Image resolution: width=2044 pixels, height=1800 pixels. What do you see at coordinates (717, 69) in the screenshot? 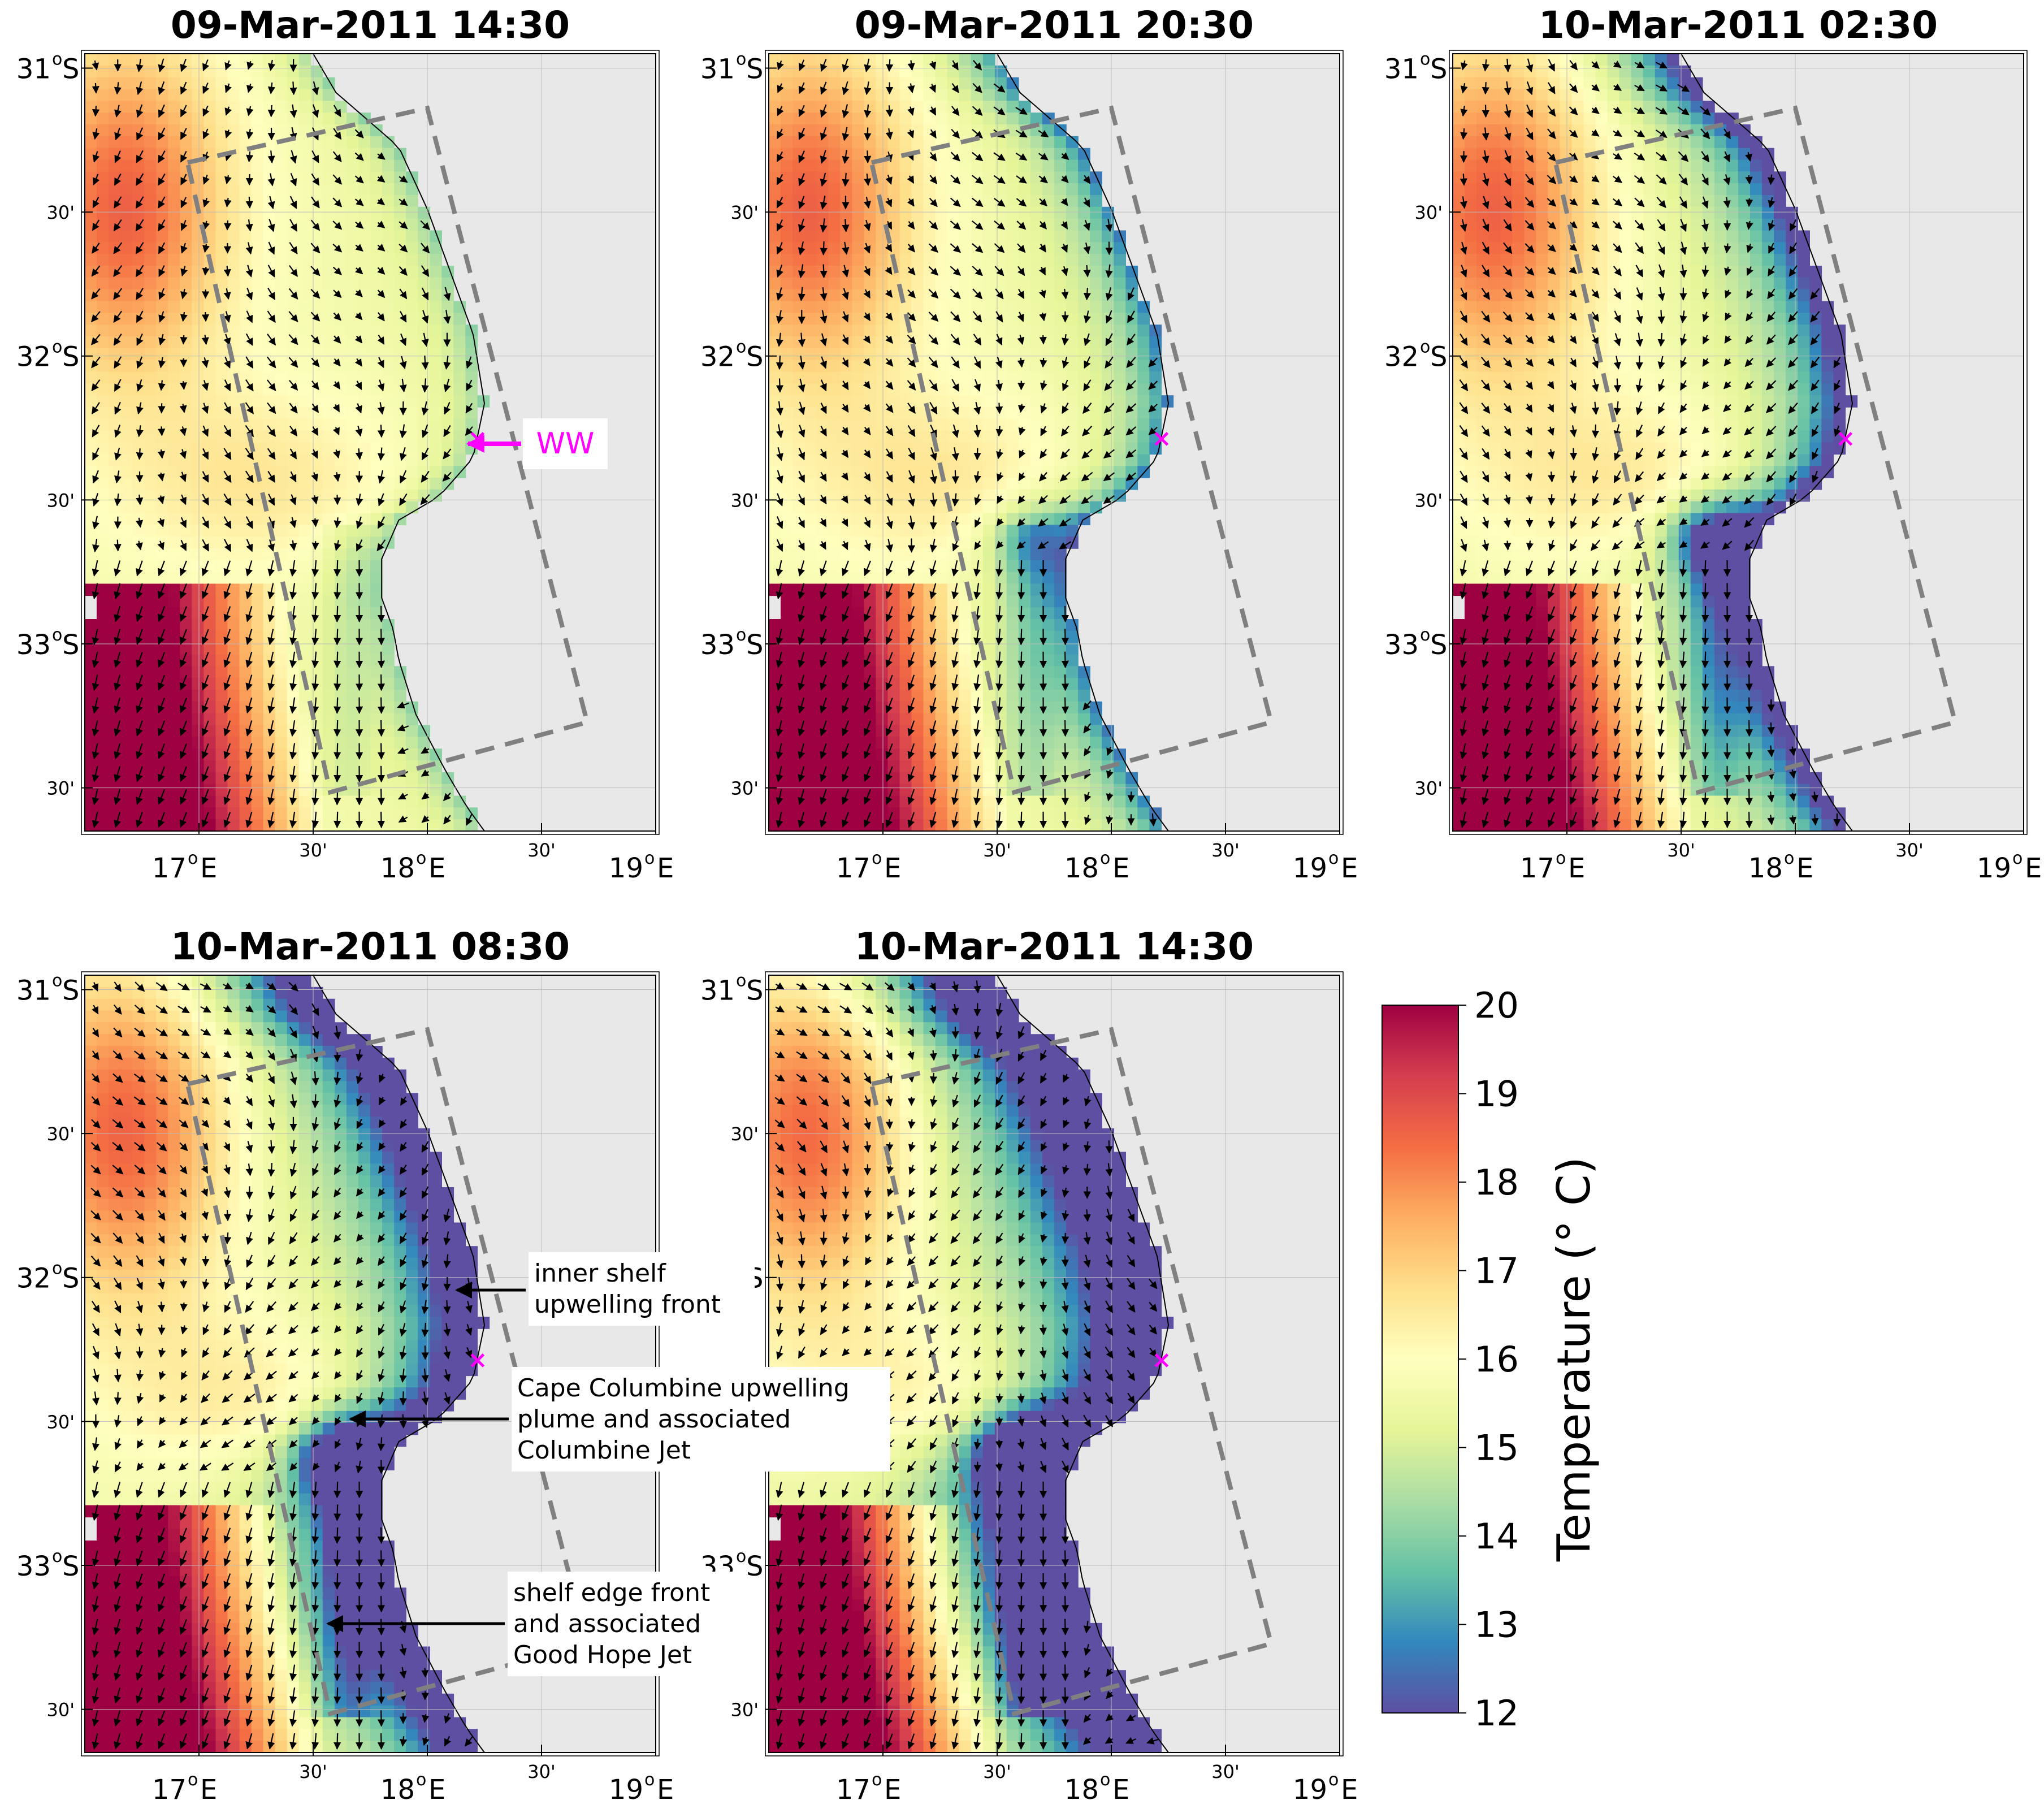
I see `lat-label: 31` at bounding box center [717, 69].